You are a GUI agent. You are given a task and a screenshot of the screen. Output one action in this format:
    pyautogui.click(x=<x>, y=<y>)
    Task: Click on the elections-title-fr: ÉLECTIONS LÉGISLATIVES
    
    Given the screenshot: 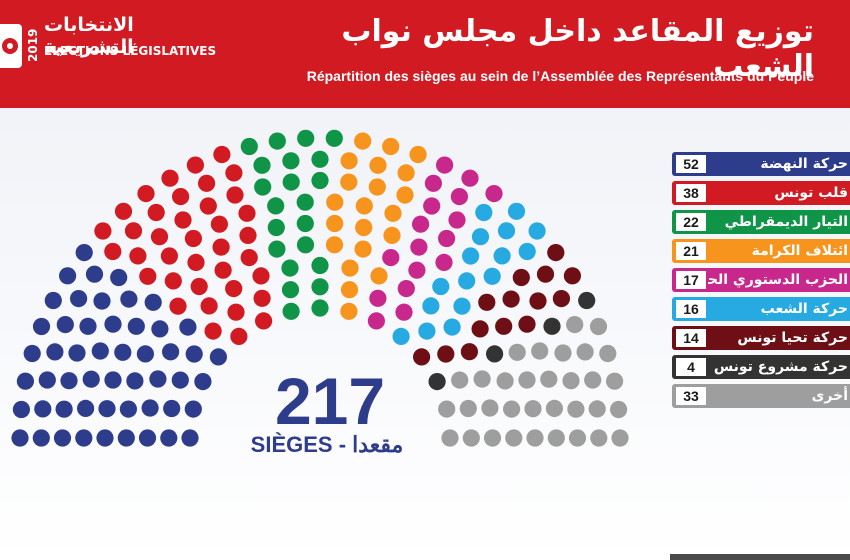 What is the action you would take?
    pyautogui.click(x=130, y=51)
    